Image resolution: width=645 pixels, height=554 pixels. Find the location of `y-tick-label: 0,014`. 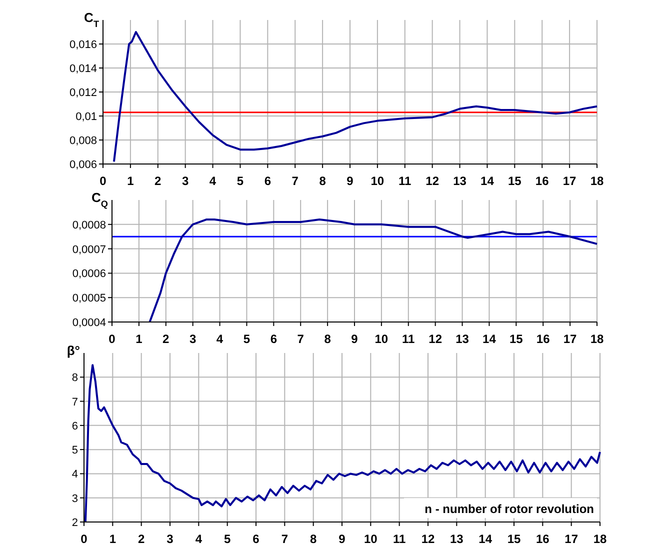

y-tick-label: 0,014 is located at coordinates (83, 69).